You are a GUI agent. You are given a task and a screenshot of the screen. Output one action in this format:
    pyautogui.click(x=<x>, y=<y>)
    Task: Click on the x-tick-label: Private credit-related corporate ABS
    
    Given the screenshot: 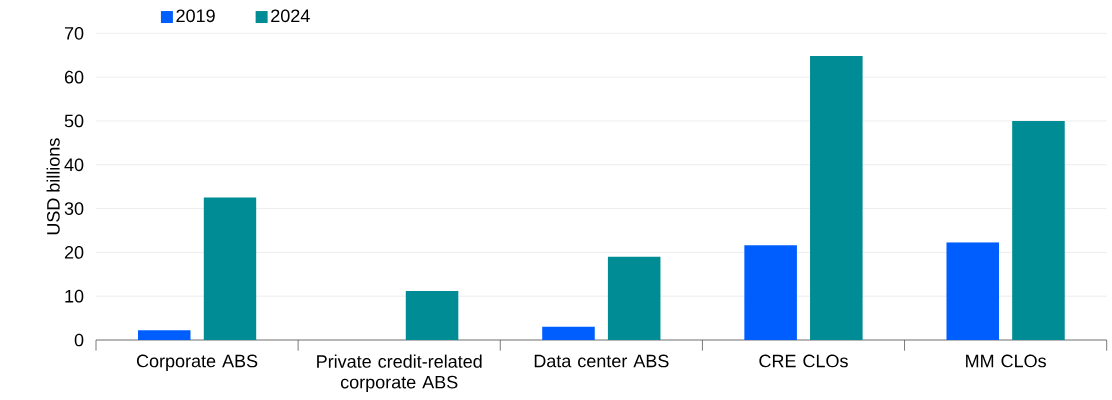 What is the action you would take?
    pyautogui.click(x=399, y=373)
    